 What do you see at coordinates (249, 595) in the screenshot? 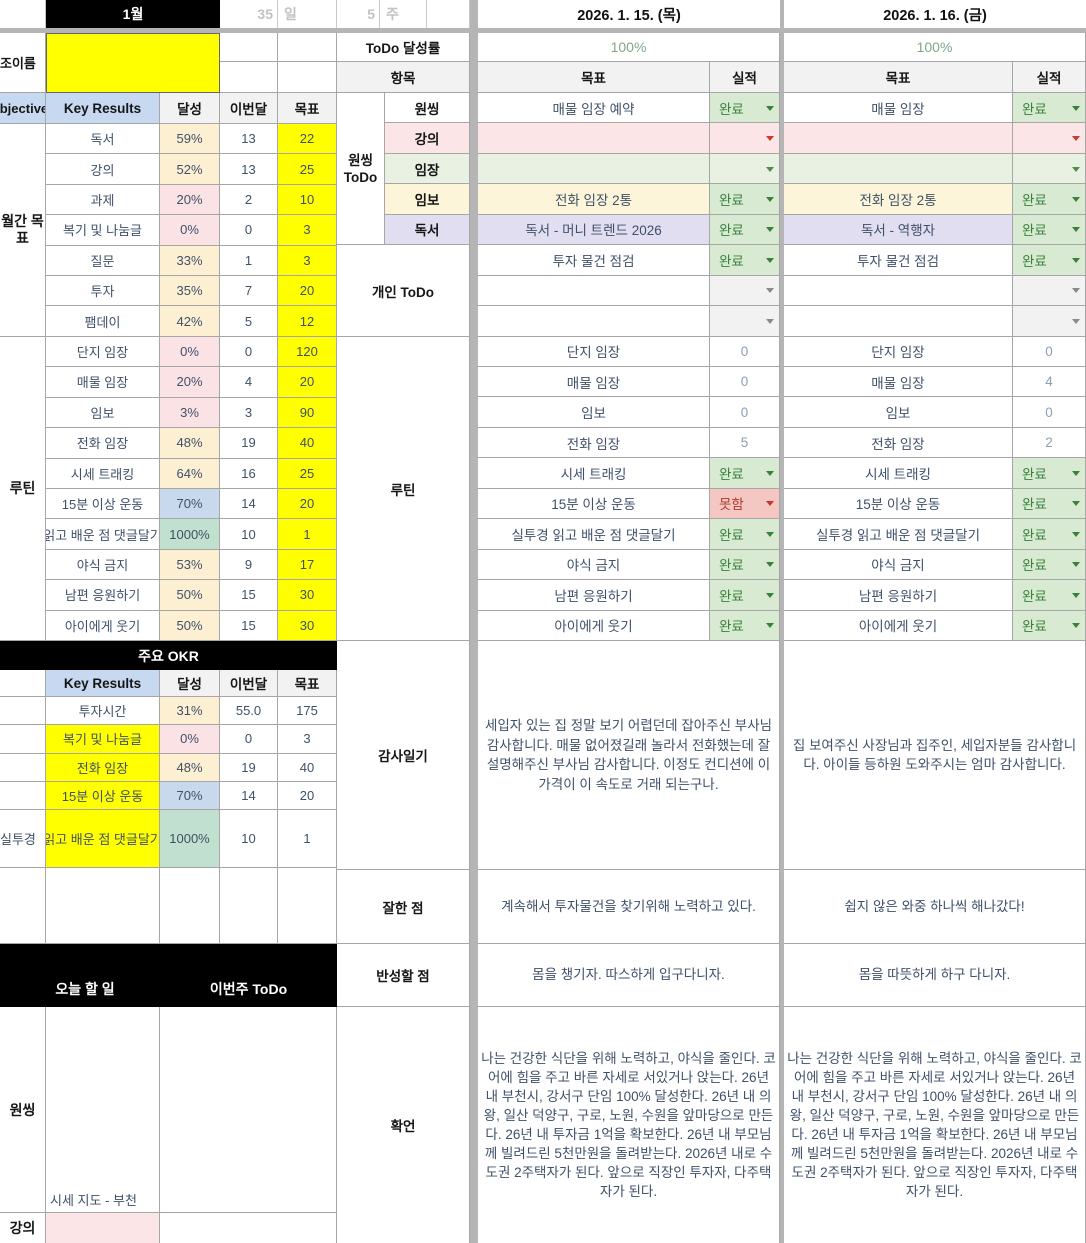
I see `this-month-value-cell: 15` at bounding box center [249, 595].